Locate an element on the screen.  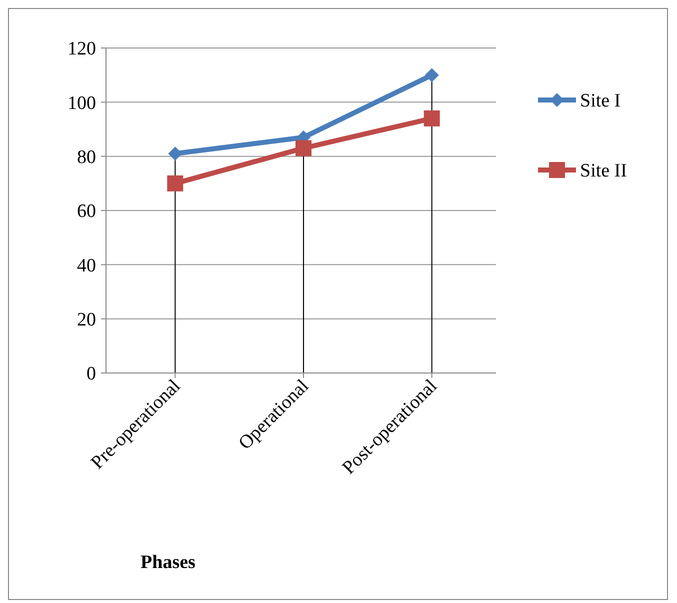
y-tick-label: 0 is located at coordinates (91, 374).